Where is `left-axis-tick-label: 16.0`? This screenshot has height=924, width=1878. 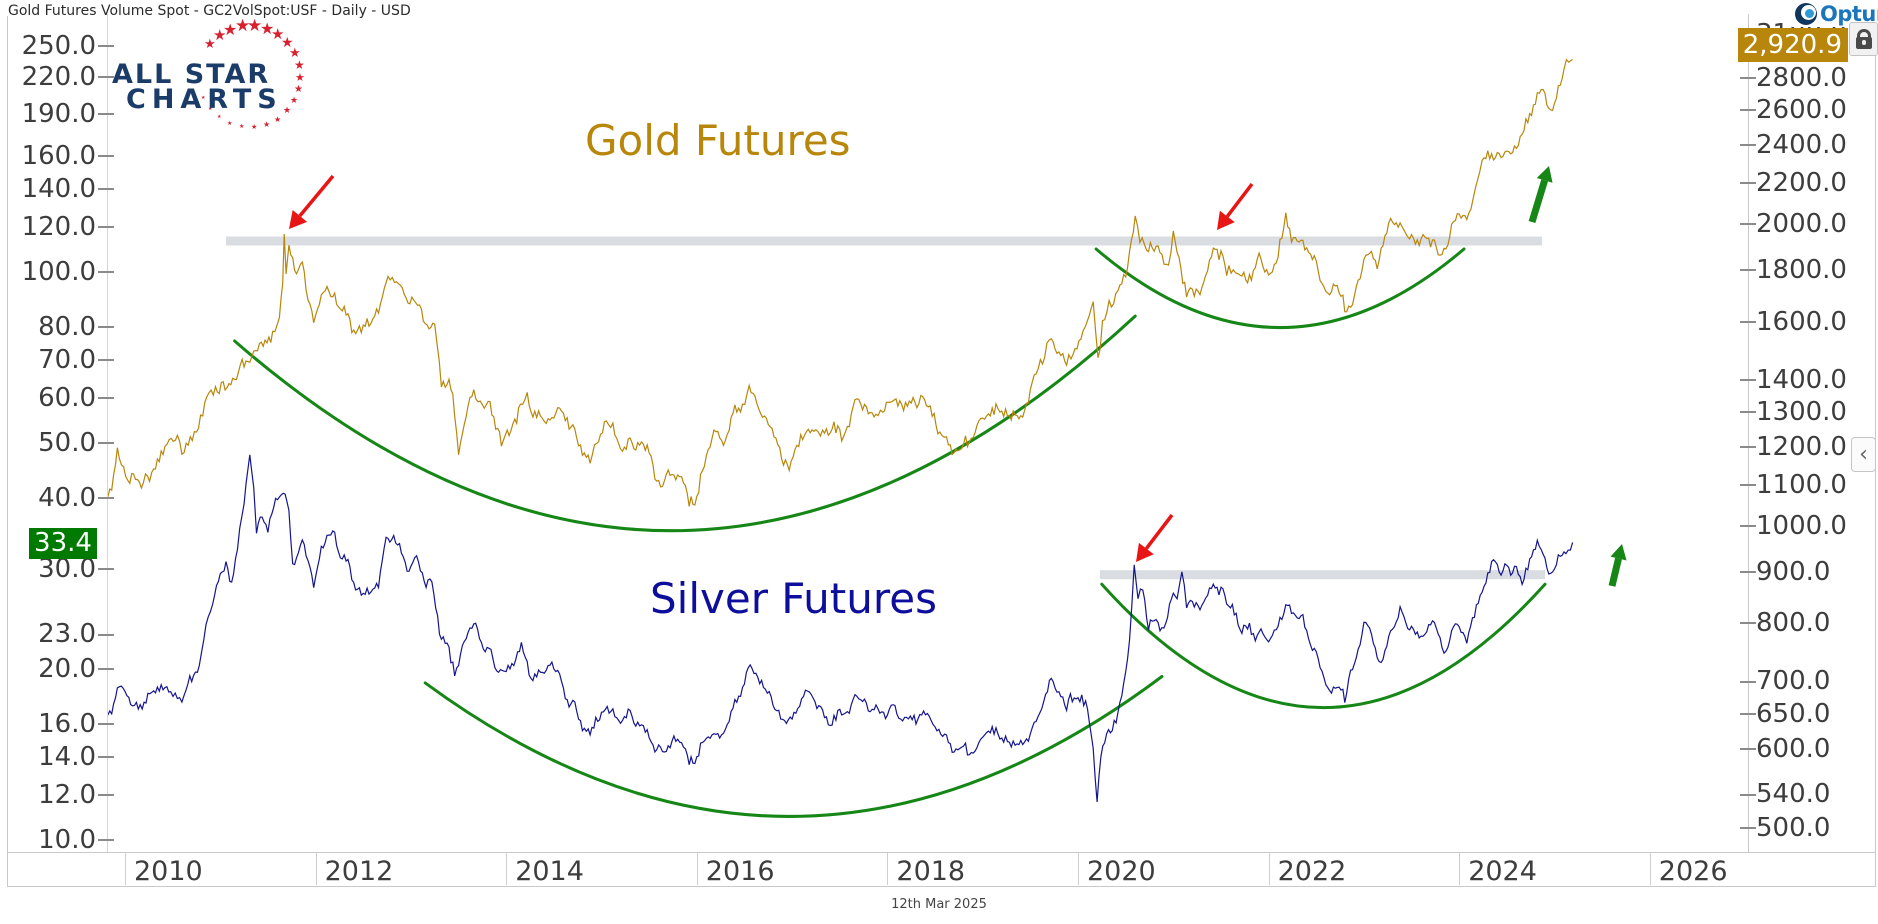
left-axis-tick-label: 16.0 is located at coordinates (67, 724).